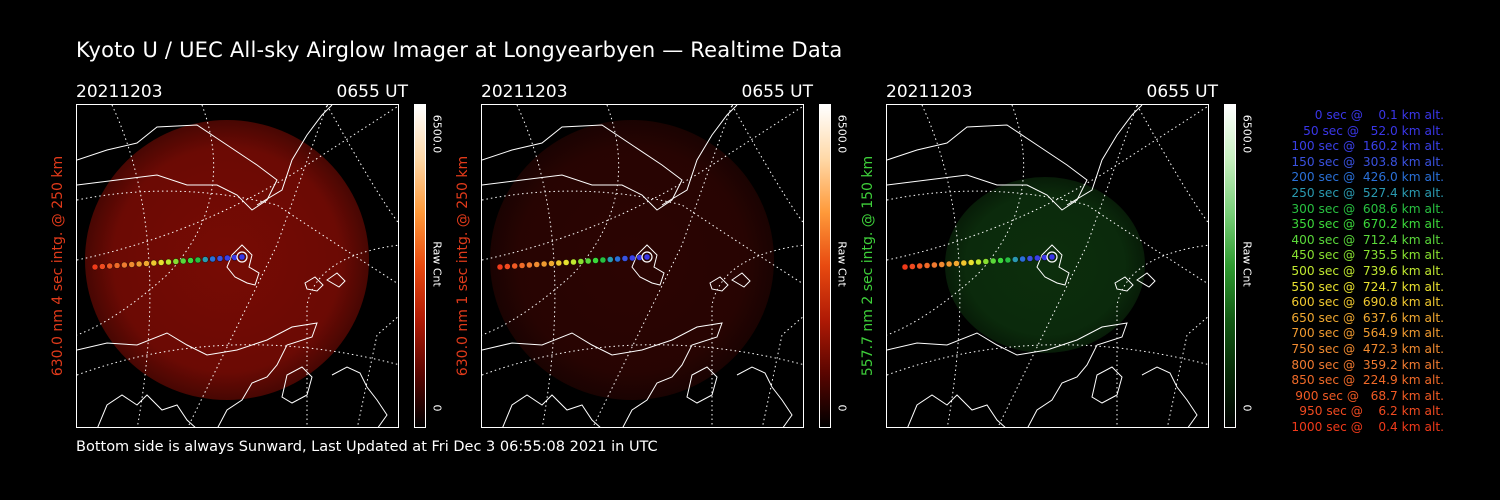 The image size is (1500, 500). What do you see at coordinates (1371, 411) in the screenshot?
I see `legend-row: 950 sec @ 6.2 km alt.` at bounding box center [1371, 411].